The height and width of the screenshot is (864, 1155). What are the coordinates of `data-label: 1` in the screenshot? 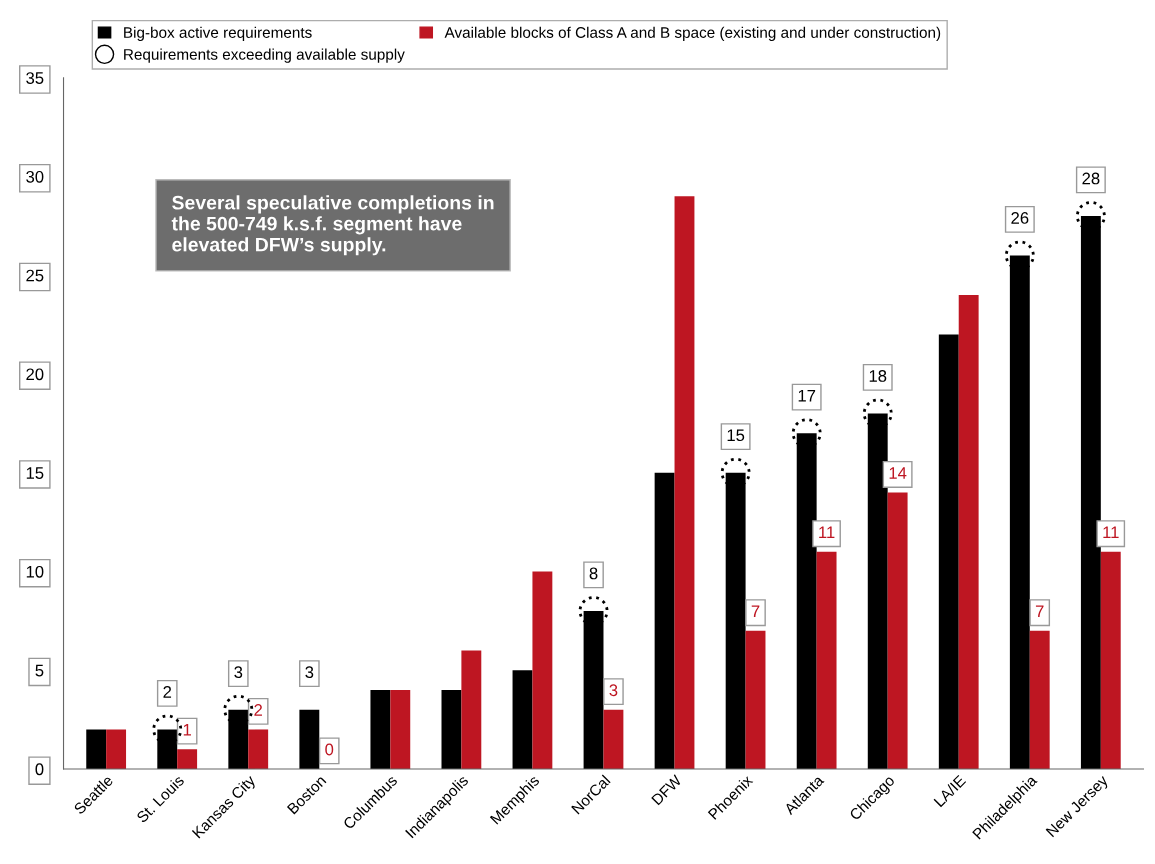 It's located at (187, 730).